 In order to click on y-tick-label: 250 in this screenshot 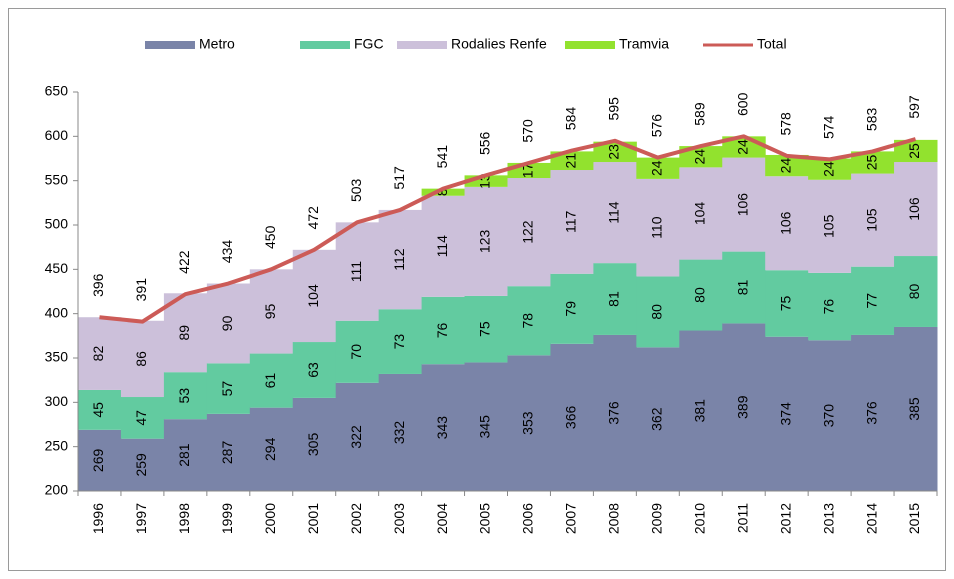, I will do `click(57, 445)`.